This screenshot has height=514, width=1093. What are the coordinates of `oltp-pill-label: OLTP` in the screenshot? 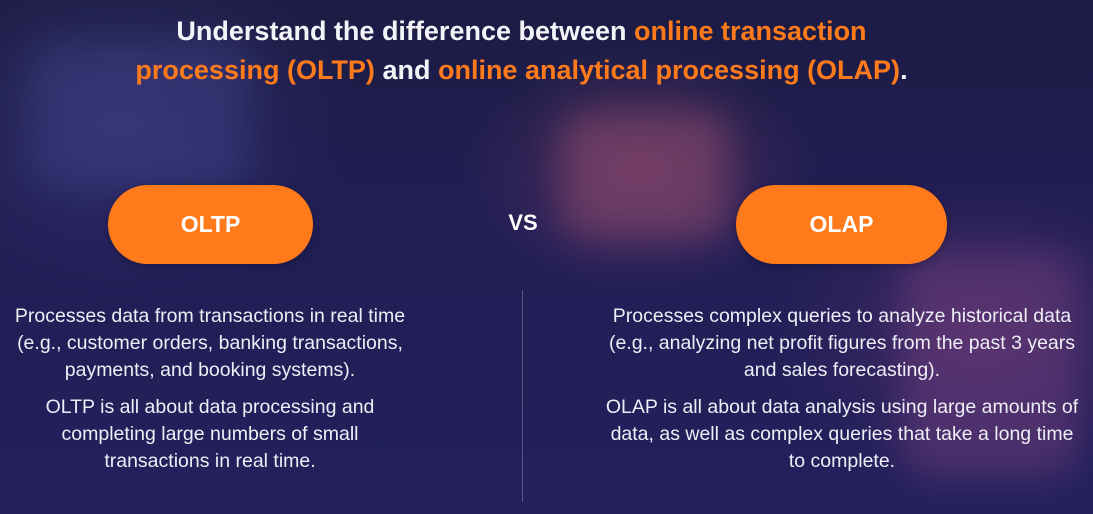 It's located at (210, 224).